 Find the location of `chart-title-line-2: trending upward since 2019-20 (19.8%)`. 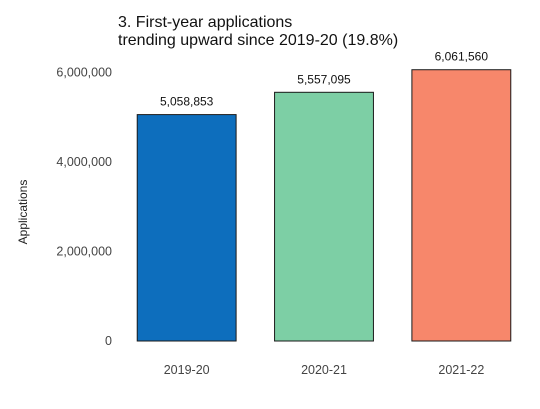

chart-title-line-2: trending upward since 2019-20 (19.8%) is located at coordinates (258, 40).